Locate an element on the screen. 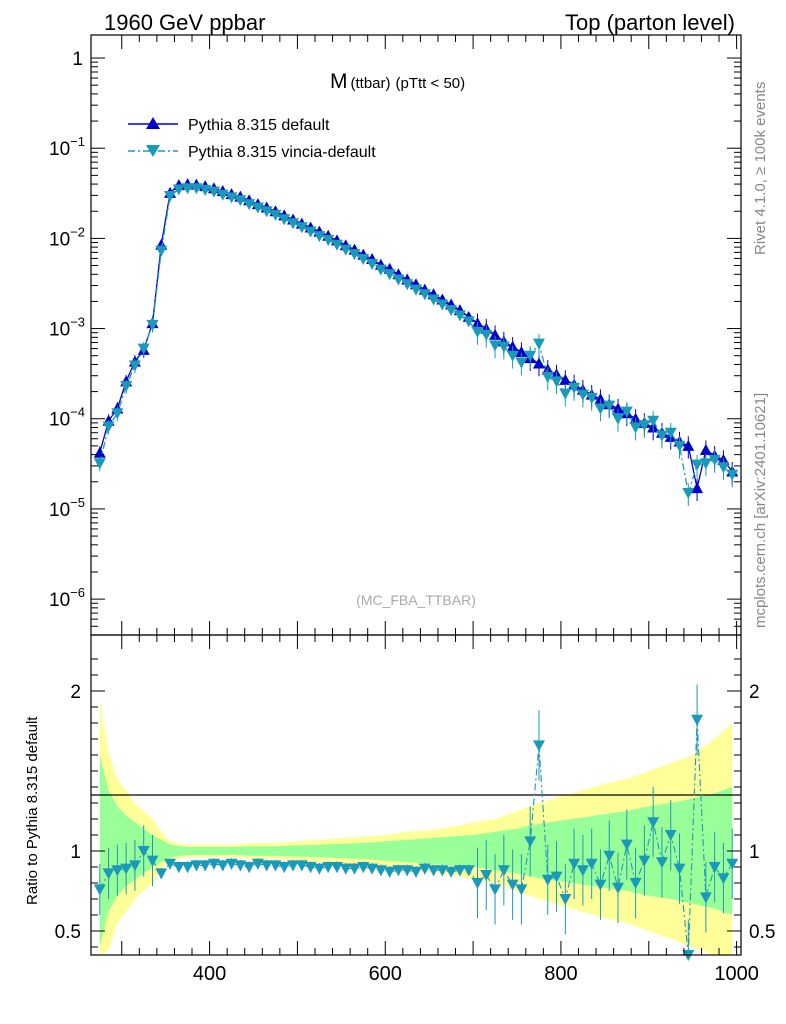  legend-label-vincia: Pythia 8.315 vincia-default is located at coordinates (282, 152).